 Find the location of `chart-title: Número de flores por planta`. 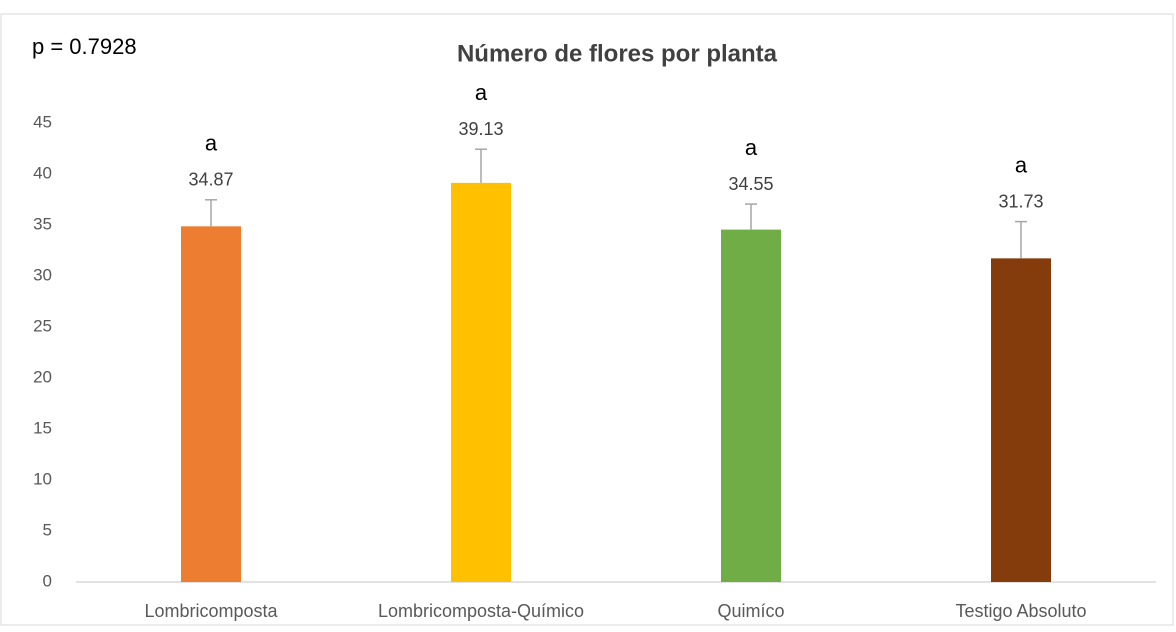

chart-title: Número de flores por planta is located at coordinates (617, 53).